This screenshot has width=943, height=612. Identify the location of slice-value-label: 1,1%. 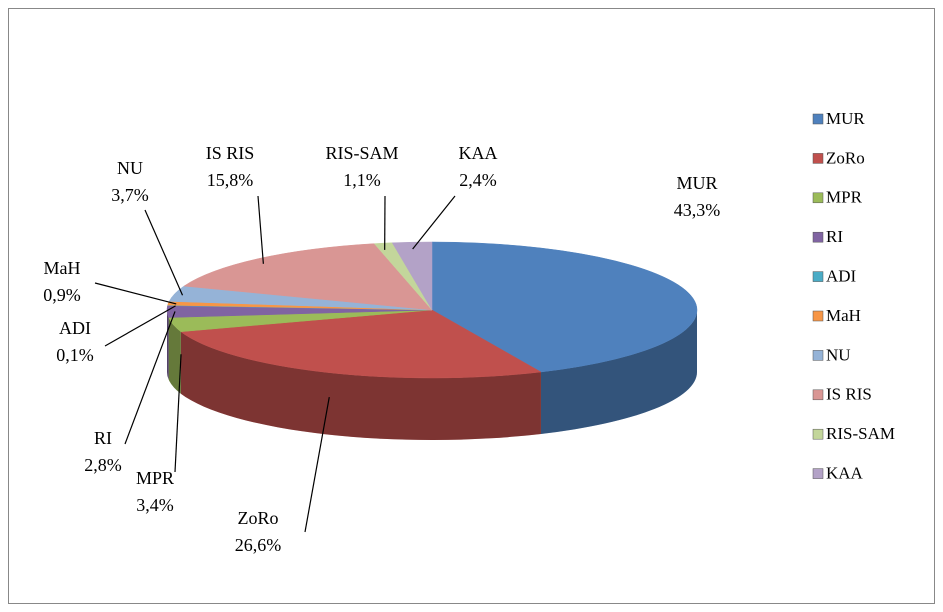
(362, 180).